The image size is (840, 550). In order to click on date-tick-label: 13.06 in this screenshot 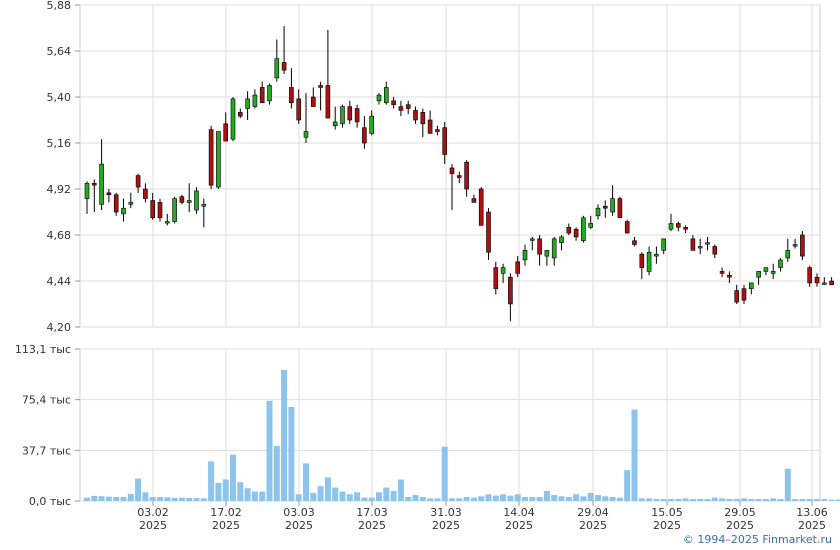, I will do `click(812, 512)`.